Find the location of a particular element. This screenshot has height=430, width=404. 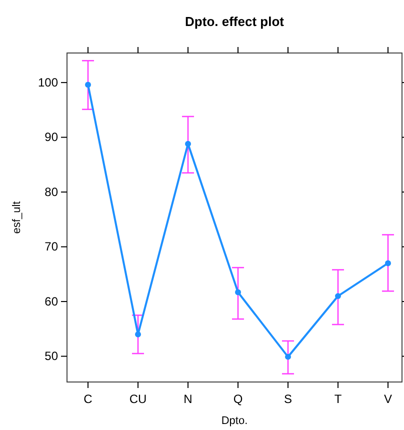

x-tick-label: Q is located at coordinates (238, 399).